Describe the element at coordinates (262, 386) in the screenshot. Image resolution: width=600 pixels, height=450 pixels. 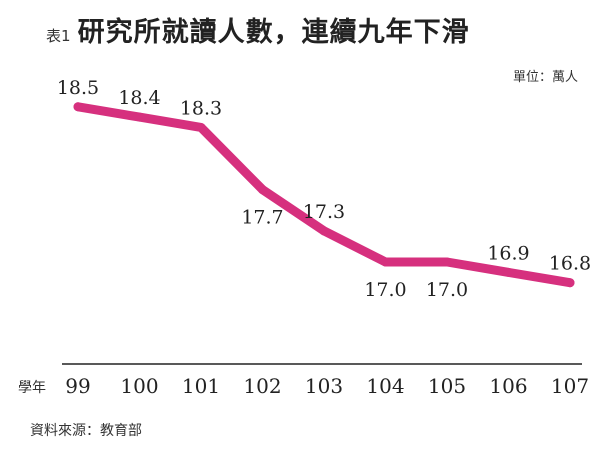
I see `x-tick-label: 102` at that location.